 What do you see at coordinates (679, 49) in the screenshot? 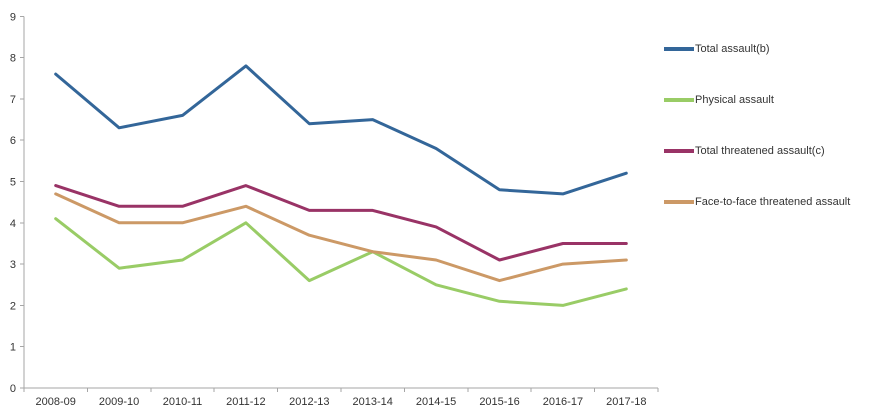
I see `legend-swatch-total-assault` at bounding box center [679, 49].